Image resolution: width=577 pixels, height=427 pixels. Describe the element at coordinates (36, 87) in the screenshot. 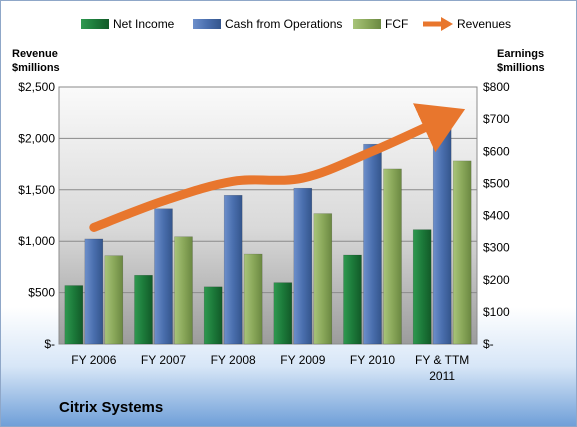

I see `left-tick-label: $2,500` at that location.